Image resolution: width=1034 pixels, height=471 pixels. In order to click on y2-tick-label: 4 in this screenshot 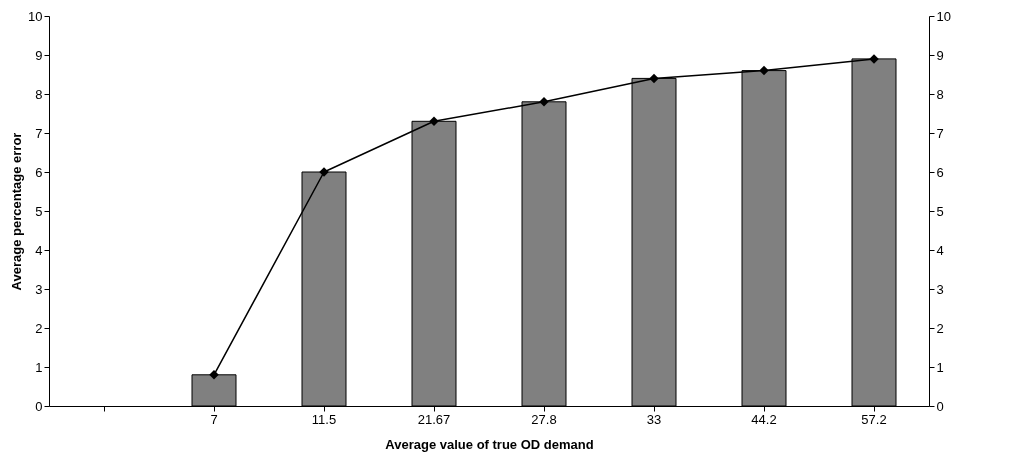, I will do `click(940, 250)`.